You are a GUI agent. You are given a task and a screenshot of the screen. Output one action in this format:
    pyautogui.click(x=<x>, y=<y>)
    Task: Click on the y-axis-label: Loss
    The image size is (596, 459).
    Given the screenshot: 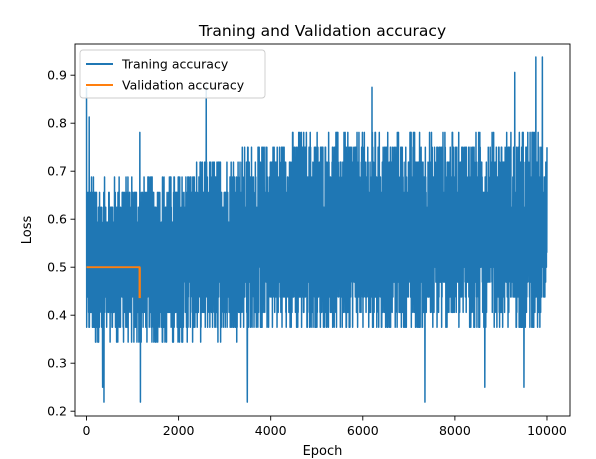 What is the action you would take?
    pyautogui.click(x=27, y=230)
    